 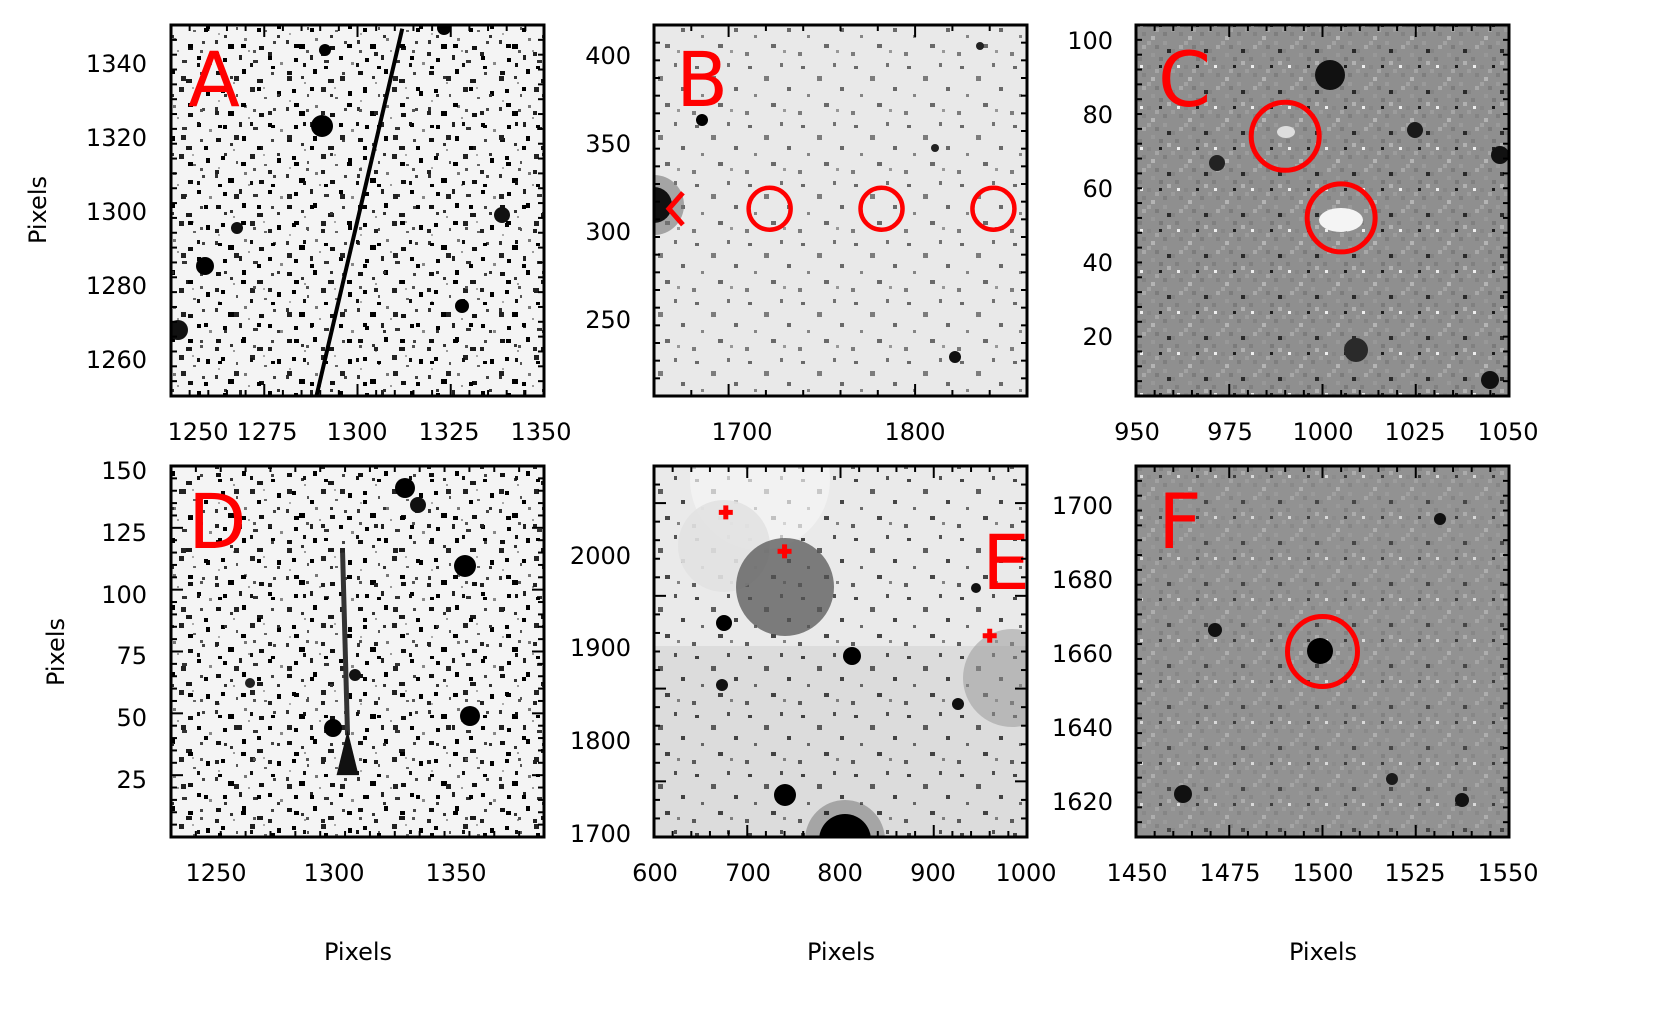 I want to click on y-tick-label: 1260, so click(x=116, y=360).